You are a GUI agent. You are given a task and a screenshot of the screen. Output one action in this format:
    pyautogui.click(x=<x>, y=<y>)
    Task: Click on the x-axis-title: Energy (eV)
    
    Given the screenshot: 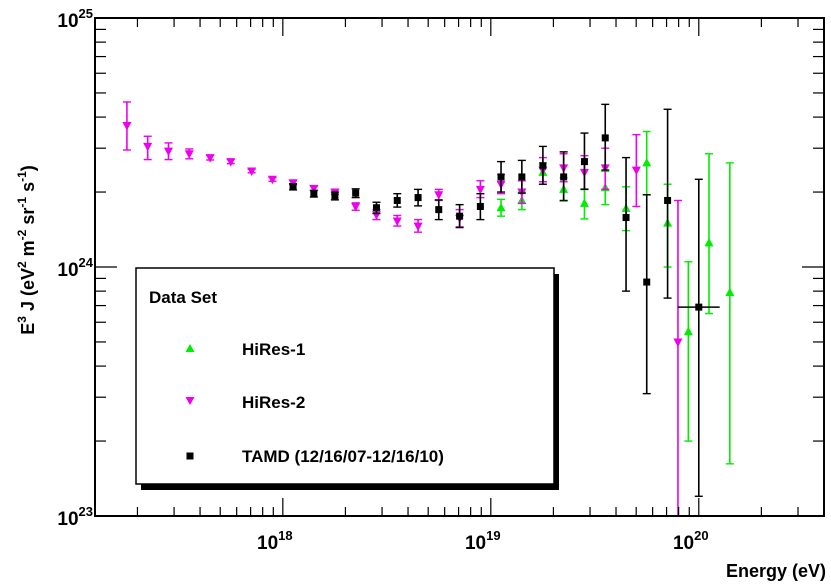 What is the action you would take?
    pyautogui.click(x=776, y=571)
    